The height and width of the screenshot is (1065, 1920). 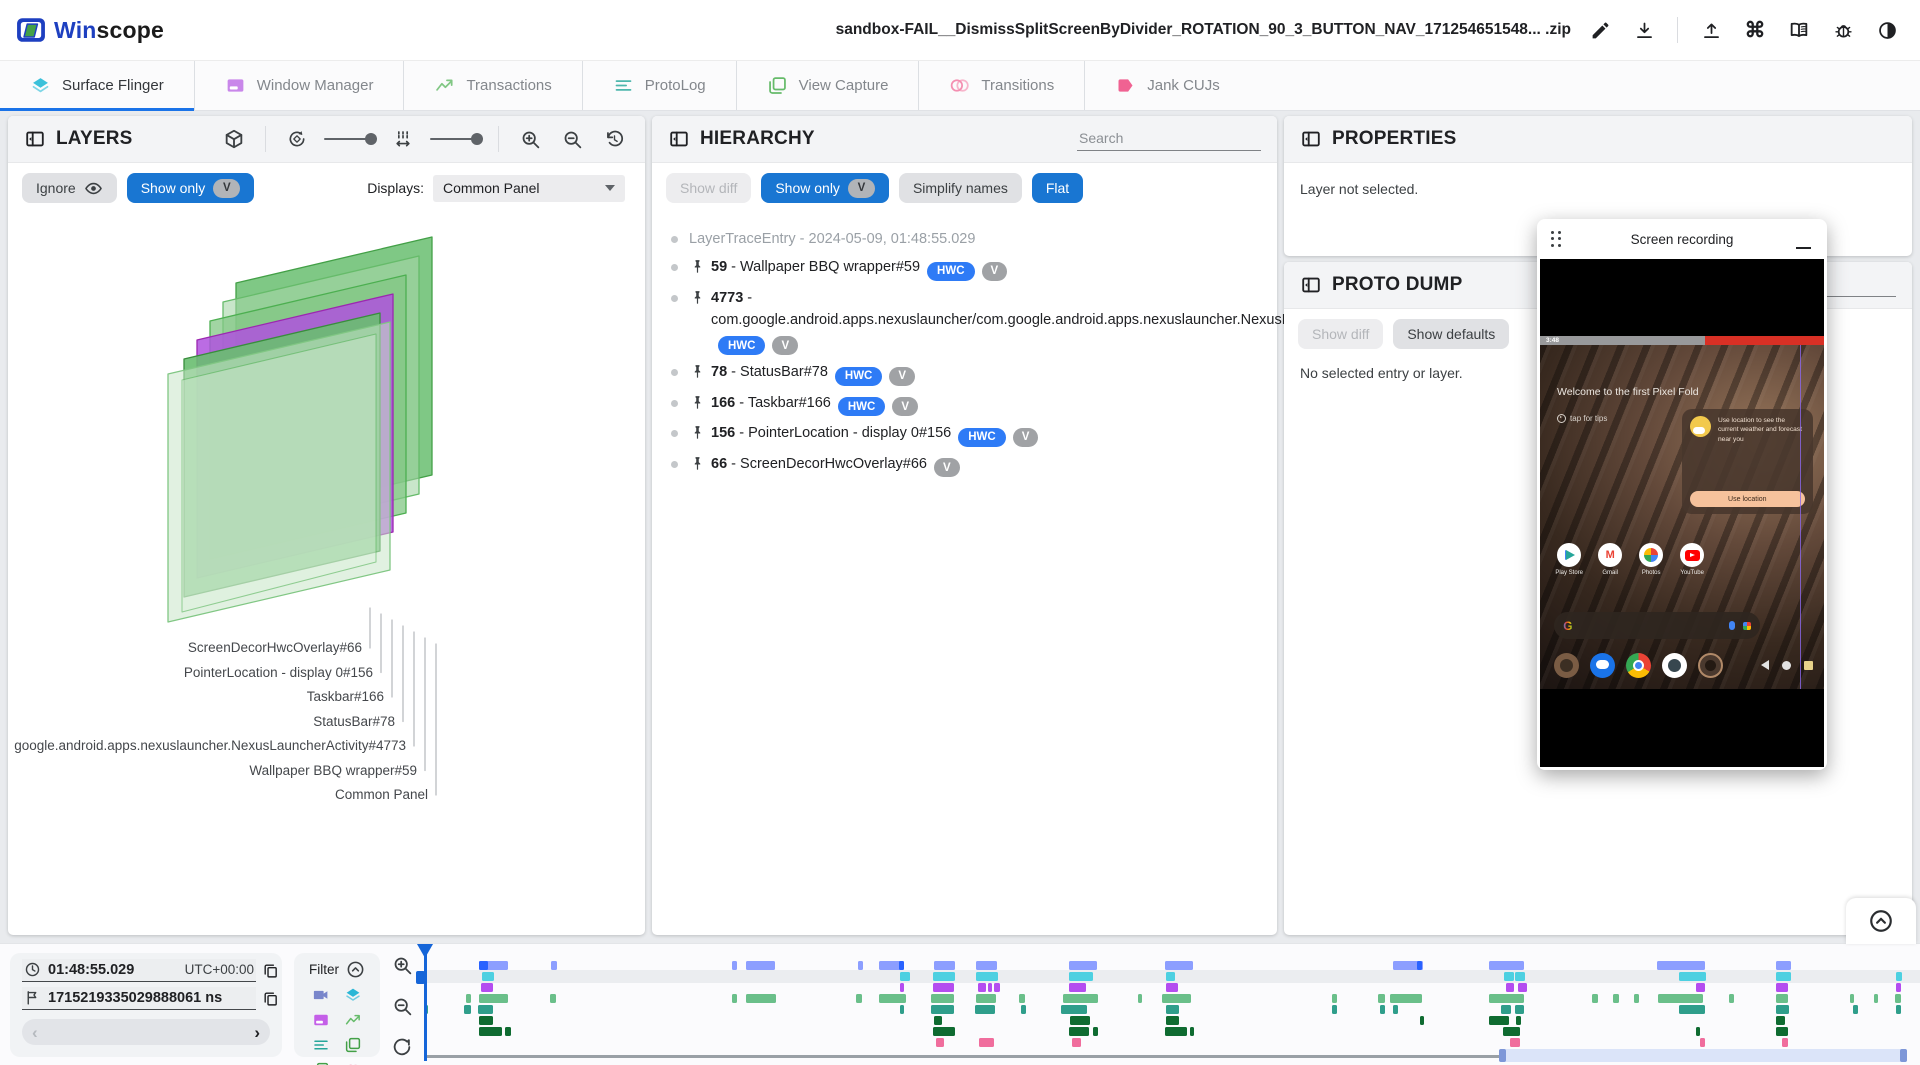 I want to click on spacing-icon, so click(x=403, y=139).